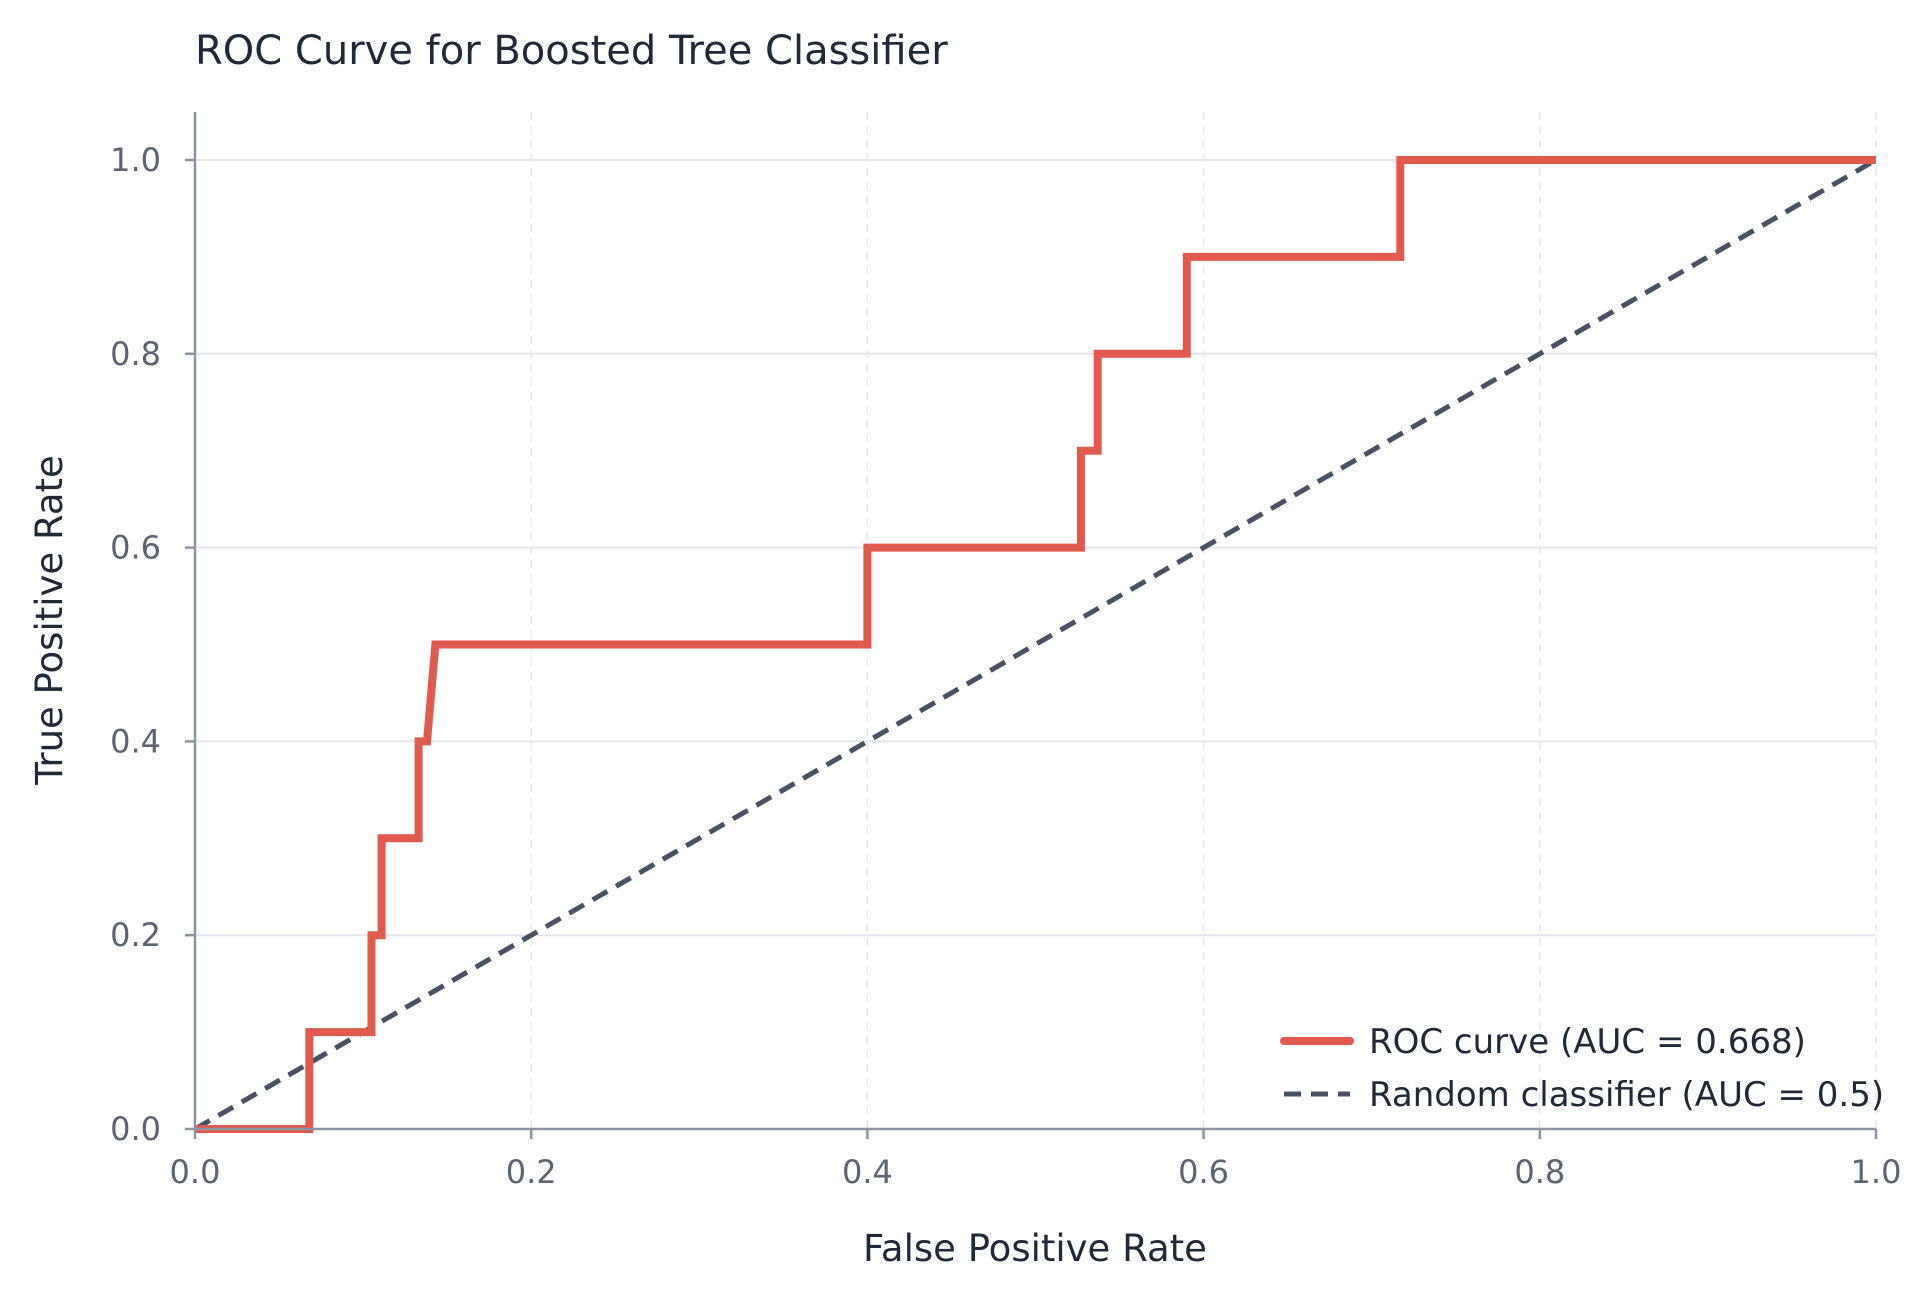 Image resolution: width=1920 pixels, height=1292 pixels. What do you see at coordinates (195, 1172) in the screenshot?
I see `x-tick-label: 0.0` at bounding box center [195, 1172].